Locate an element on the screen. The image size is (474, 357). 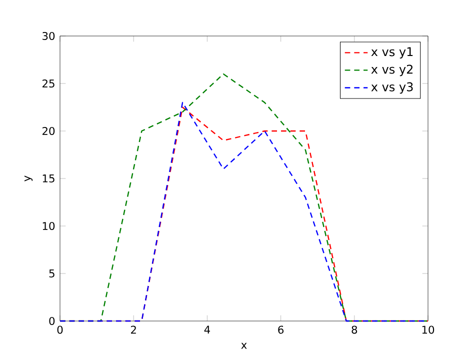
y-tick-label: 0 is located at coordinates (52, 321).